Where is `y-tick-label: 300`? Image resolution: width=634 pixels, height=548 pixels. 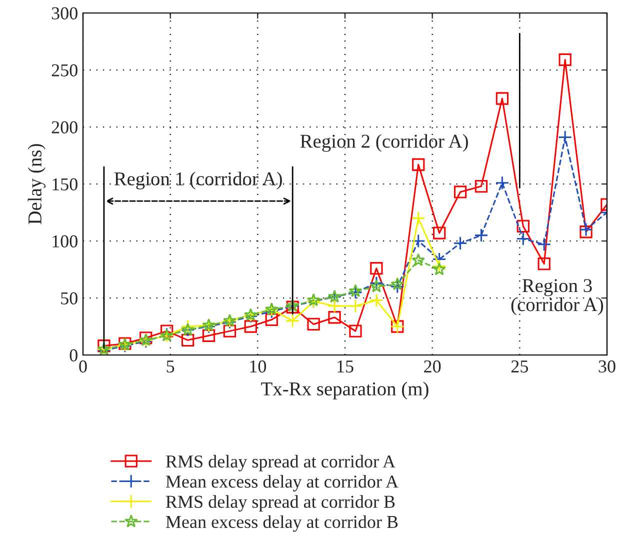 y-tick-label: 300 is located at coordinates (65, 13).